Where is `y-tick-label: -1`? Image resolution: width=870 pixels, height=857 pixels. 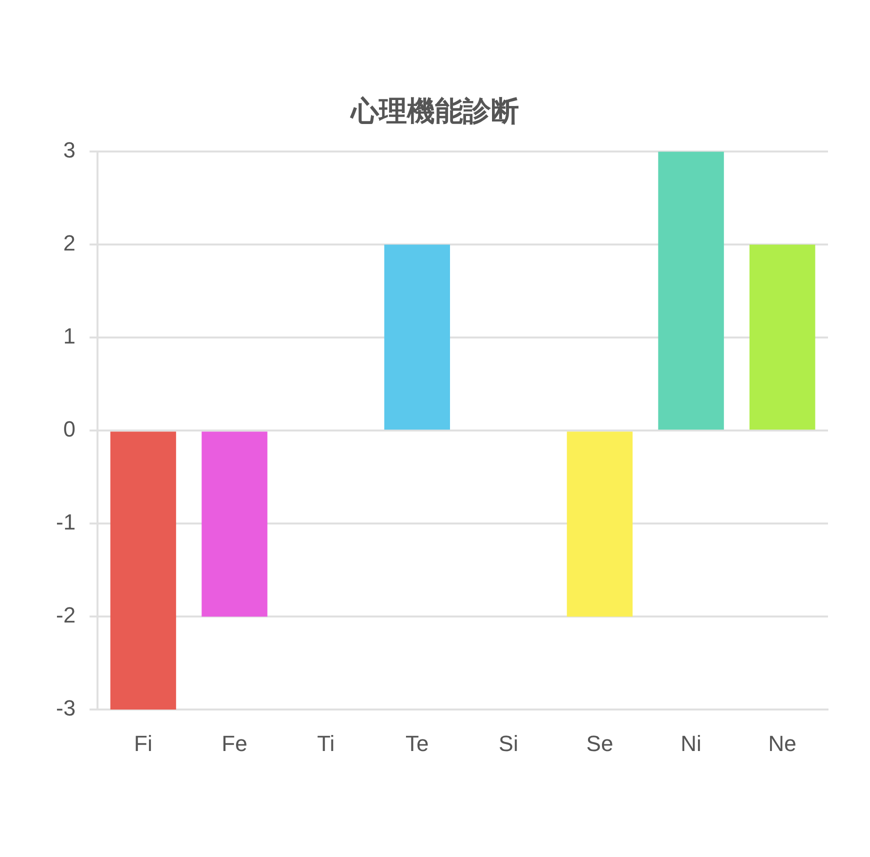 y-tick-label: -1 is located at coordinates (66, 522).